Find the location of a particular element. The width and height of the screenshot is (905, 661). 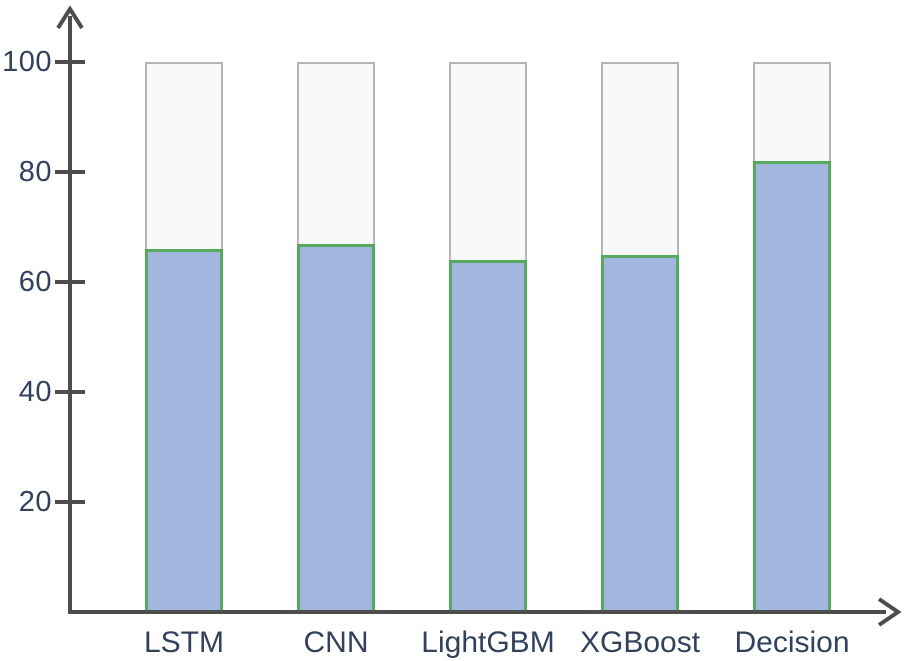

y-axis-tick-label: 80 is located at coordinates (35, 172).